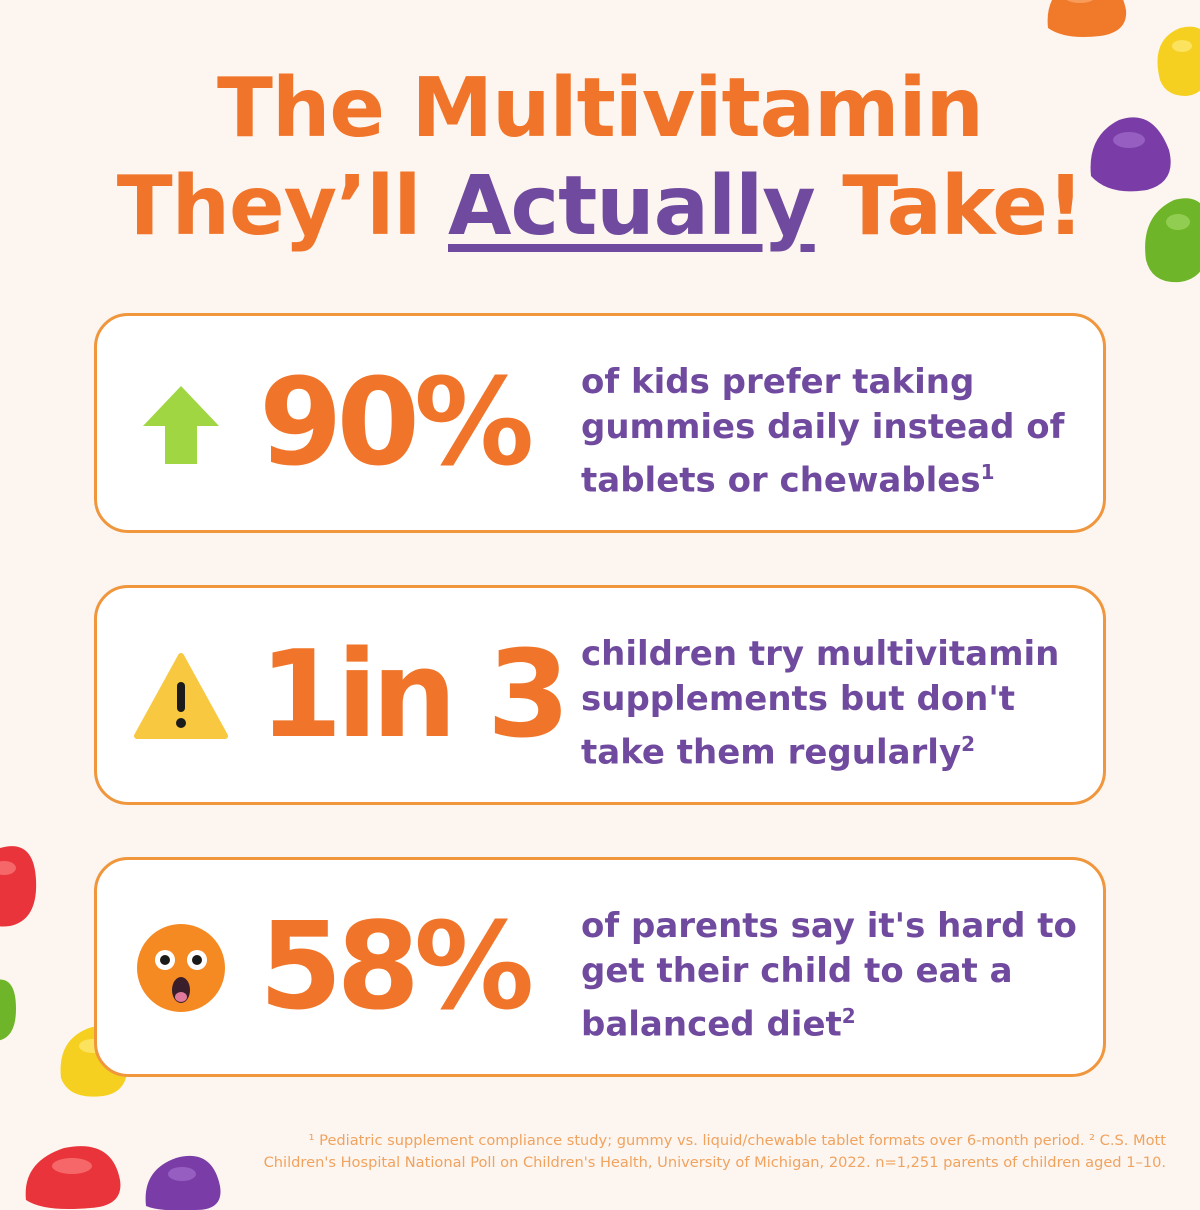 This screenshot has width=1200, height=1210. What do you see at coordinates (396, 967) in the screenshot?
I see `stat-value: 58%` at bounding box center [396, 967].